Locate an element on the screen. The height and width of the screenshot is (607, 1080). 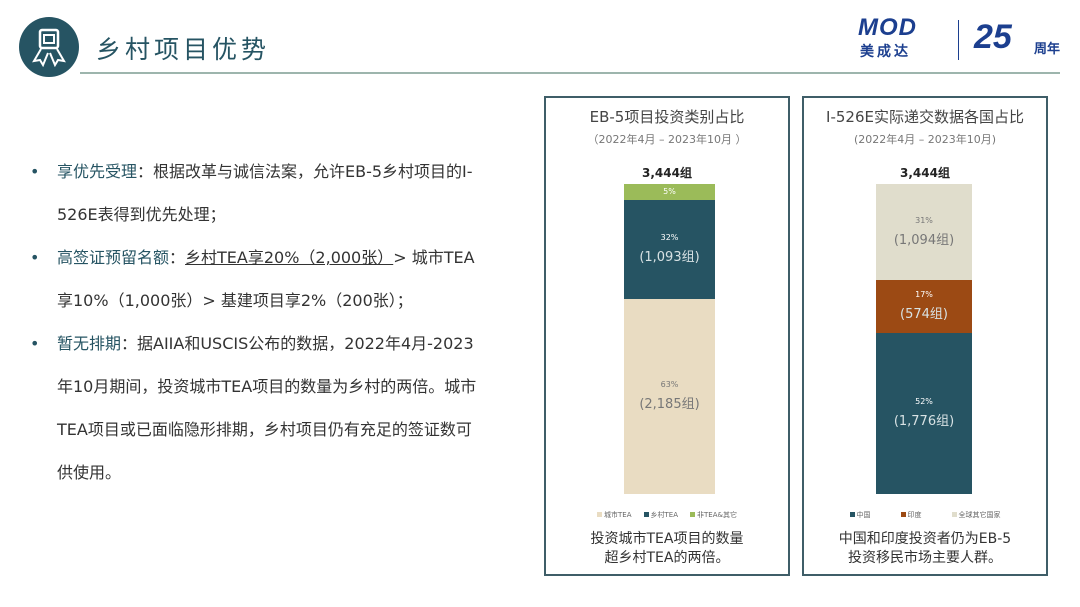
brand-anniversary-unit: 周年 is located at coordinates (1047, 49).